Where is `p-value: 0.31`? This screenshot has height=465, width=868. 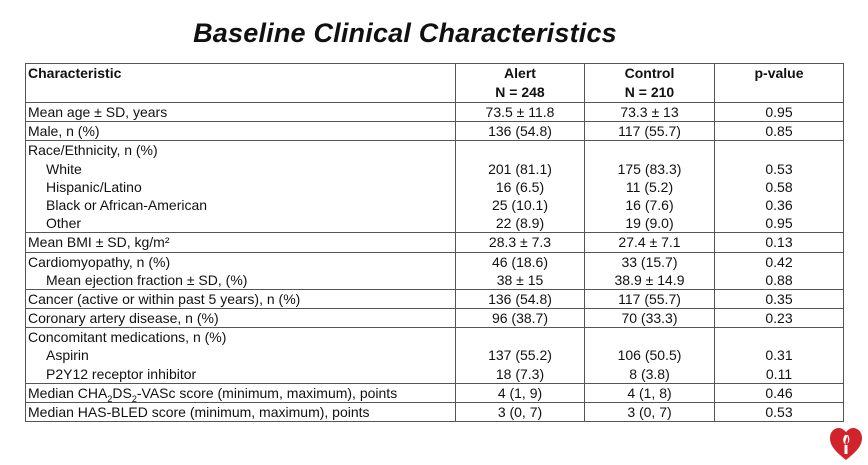
p-value: 0.31 is located at coordinates (779, 355).